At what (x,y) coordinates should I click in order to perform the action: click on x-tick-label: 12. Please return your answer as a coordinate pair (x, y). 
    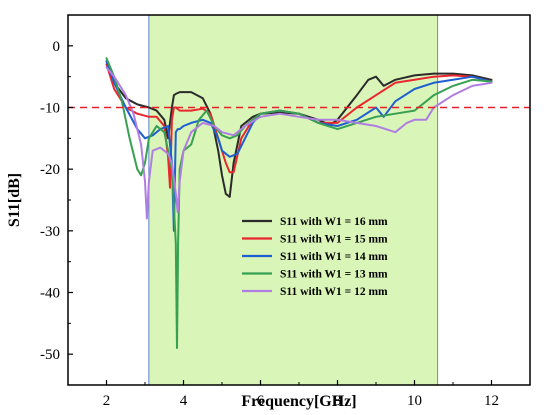
    Looking at the image, I should click on (491, 401).